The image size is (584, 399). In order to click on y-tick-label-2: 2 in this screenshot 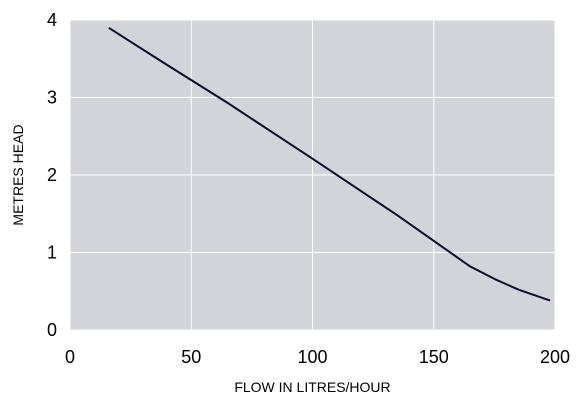, I will do `click(52, 175)`.